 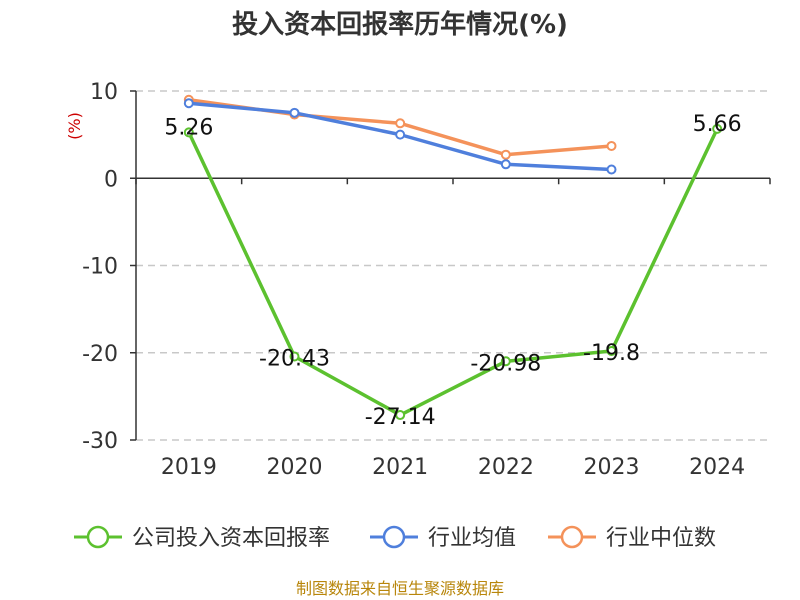 I want to click on data-label: -19.8, so click(x=611, y=353).